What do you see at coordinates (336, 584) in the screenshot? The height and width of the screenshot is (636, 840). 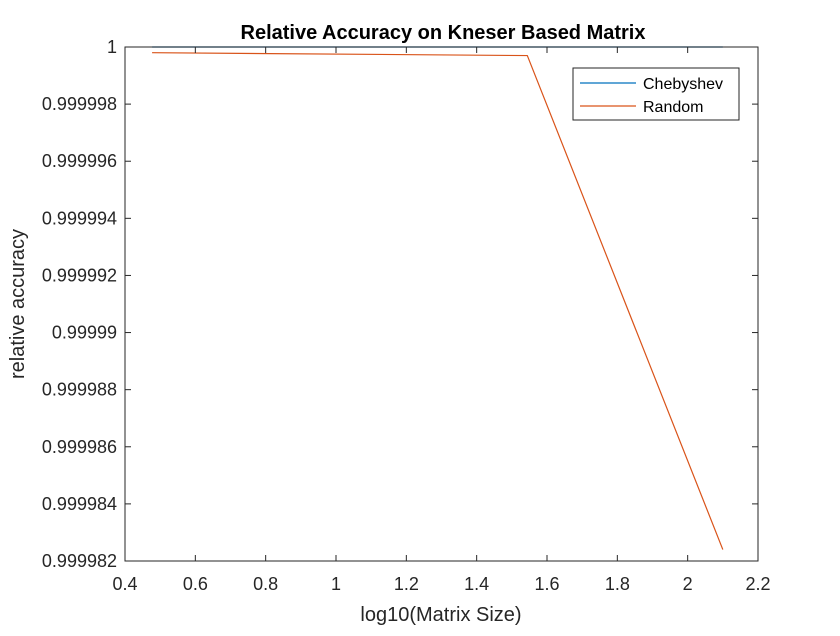 I see `x-tick-label: 1` at bounding box center [336, 584].